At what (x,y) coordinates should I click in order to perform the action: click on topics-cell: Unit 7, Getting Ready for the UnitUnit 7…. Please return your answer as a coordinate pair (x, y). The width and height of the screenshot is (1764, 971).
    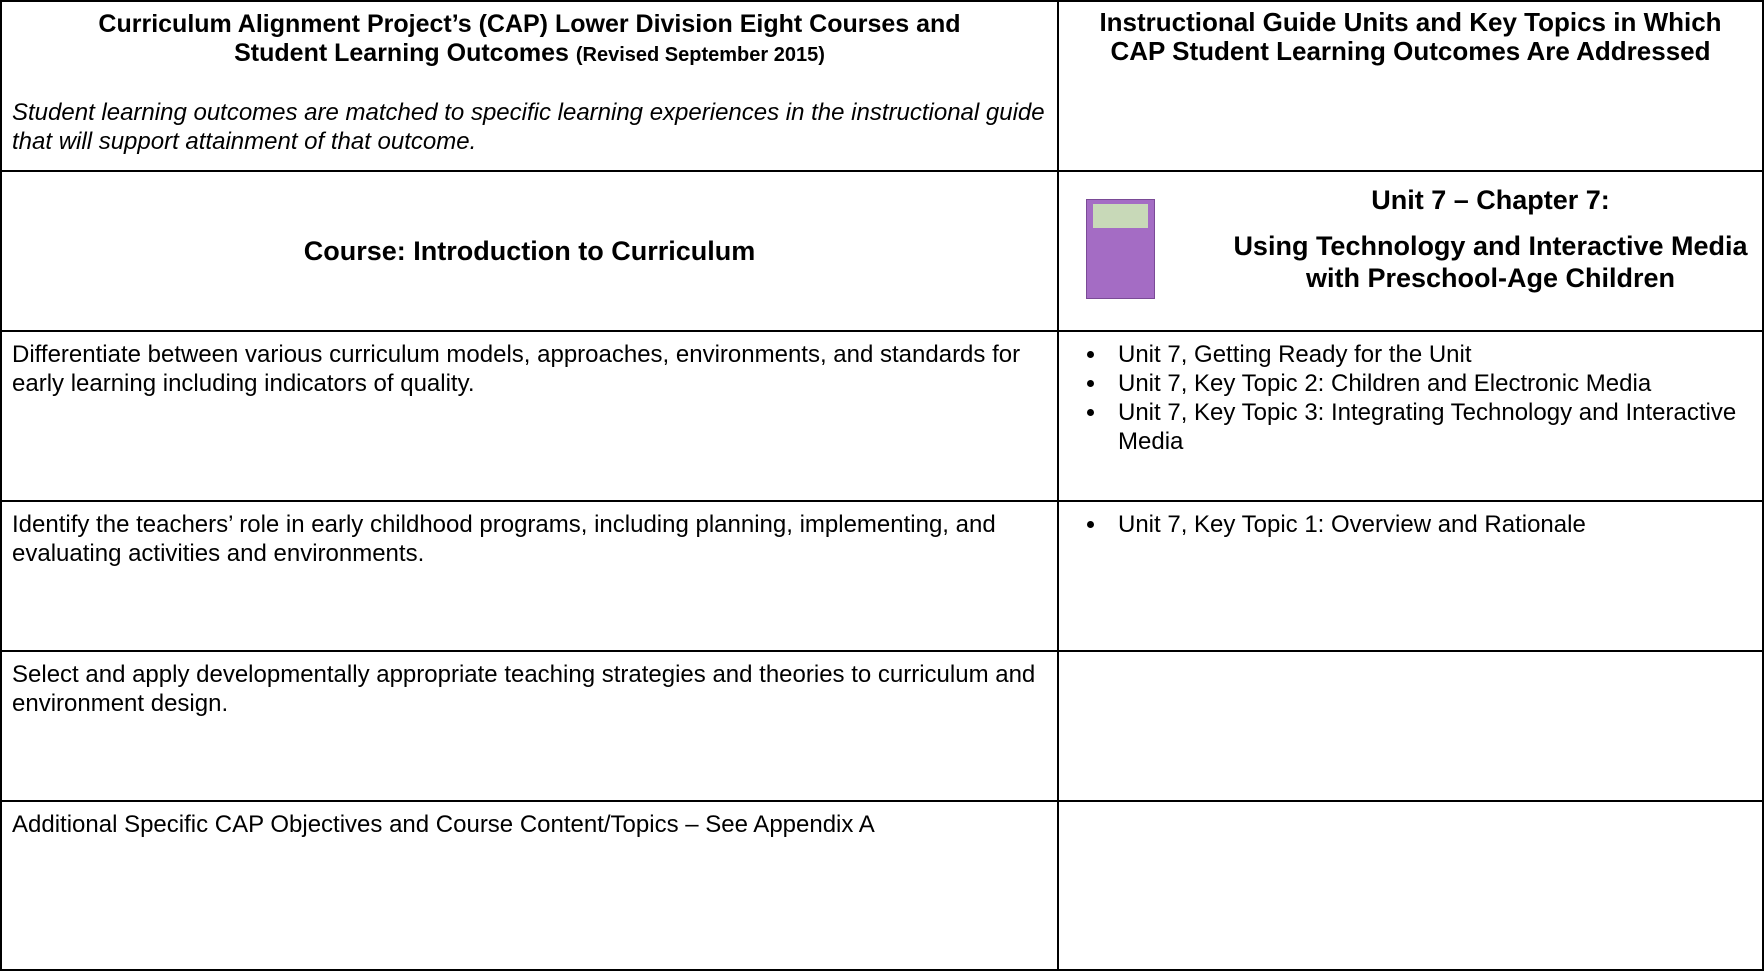
    Looking at the image, I should click on (1410, 416).